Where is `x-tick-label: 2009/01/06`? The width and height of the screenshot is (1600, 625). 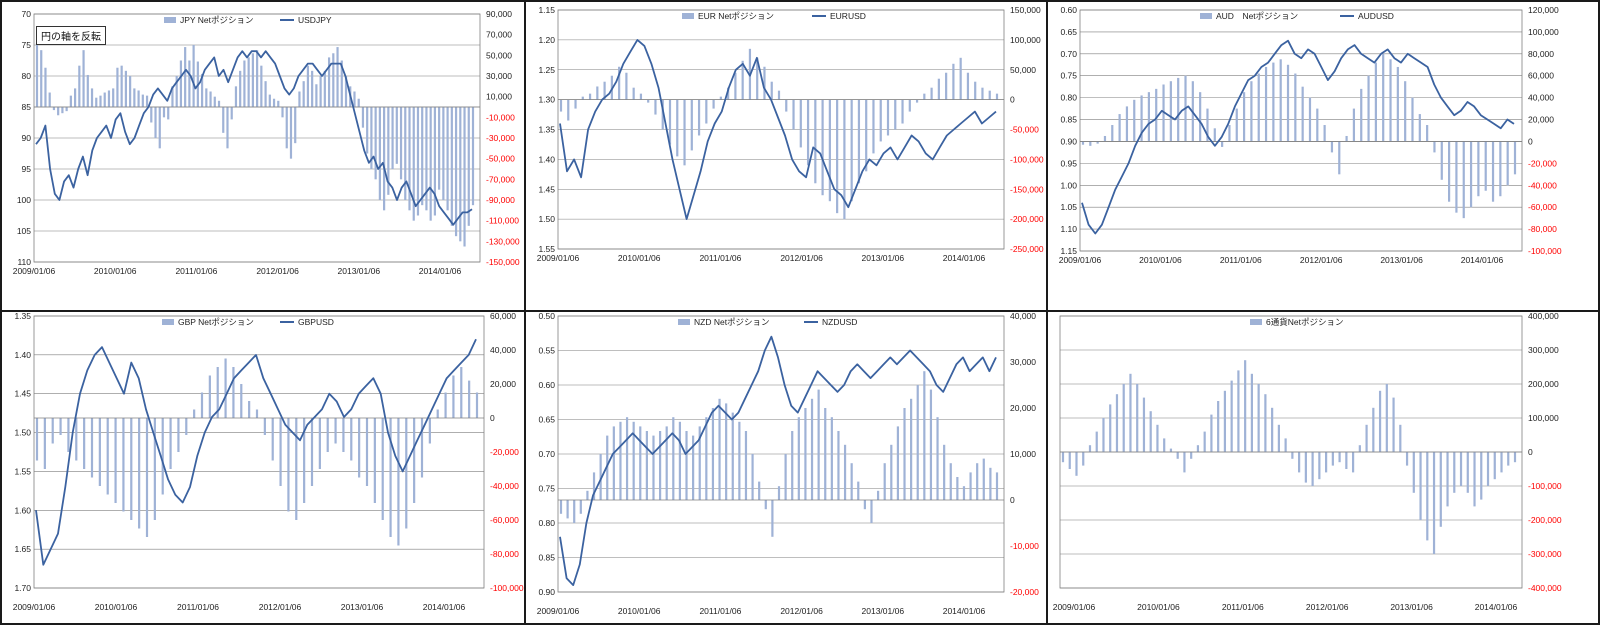
x-tick-label: 2009/01/06 is located at coordinates (1074, 607).